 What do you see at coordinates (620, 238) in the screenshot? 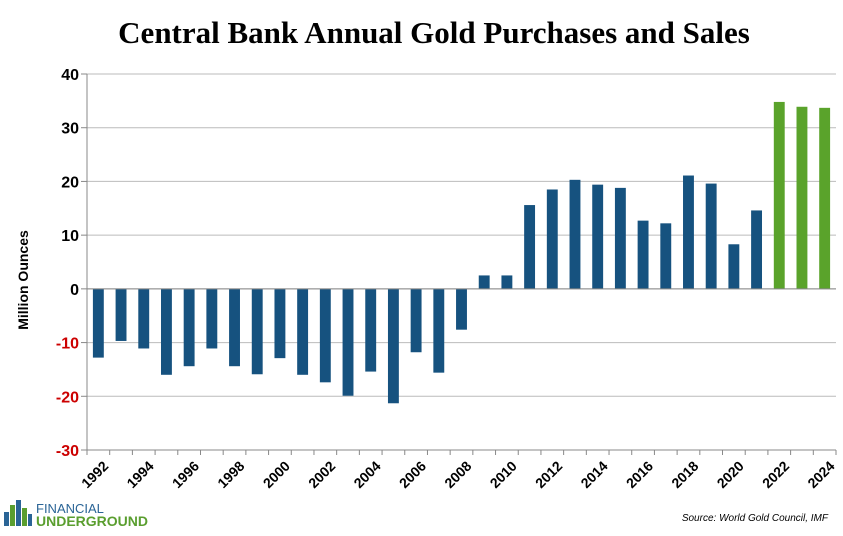
I see `bar-2015` at bounding box center [620, 238].